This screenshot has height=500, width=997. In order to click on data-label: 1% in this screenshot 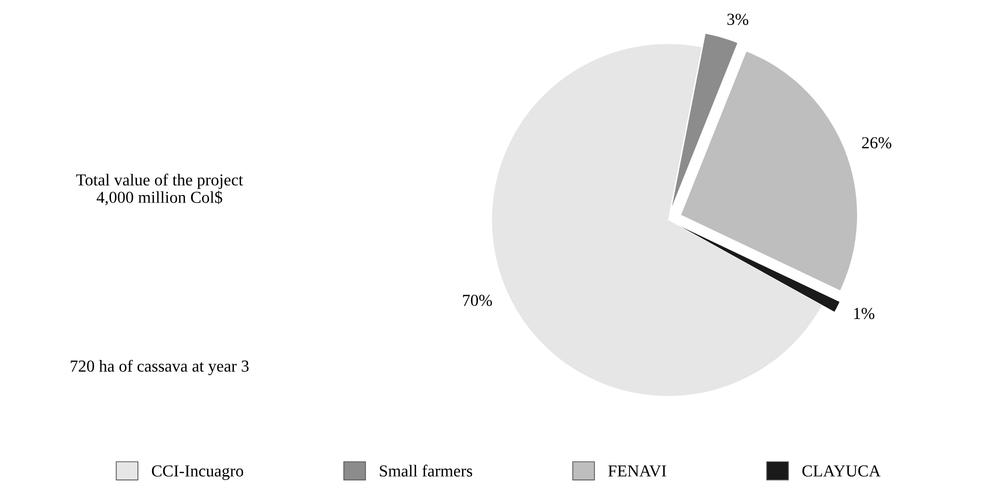, I will do `click(864, 314)`.